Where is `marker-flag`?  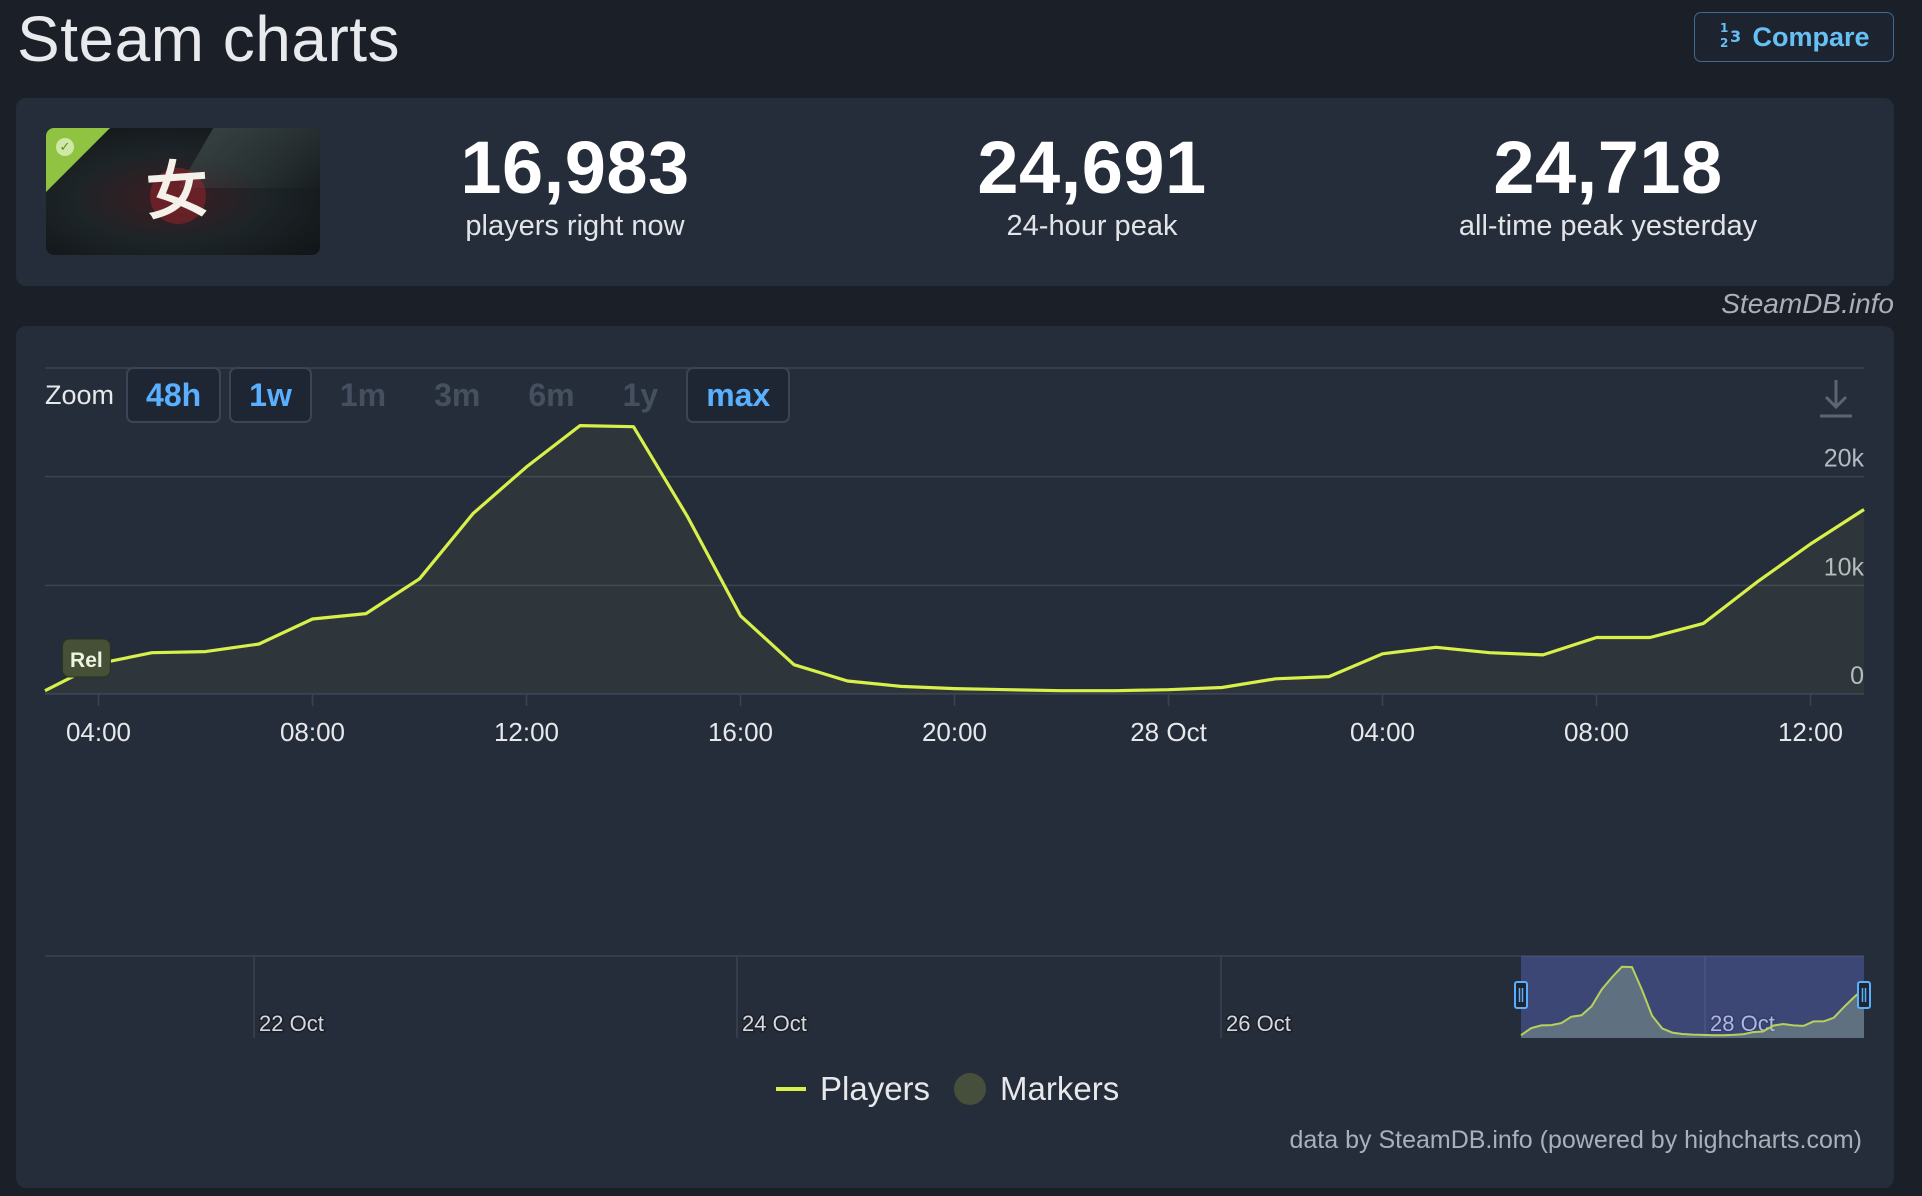 marker-flag is located at coordinates (86, 658).